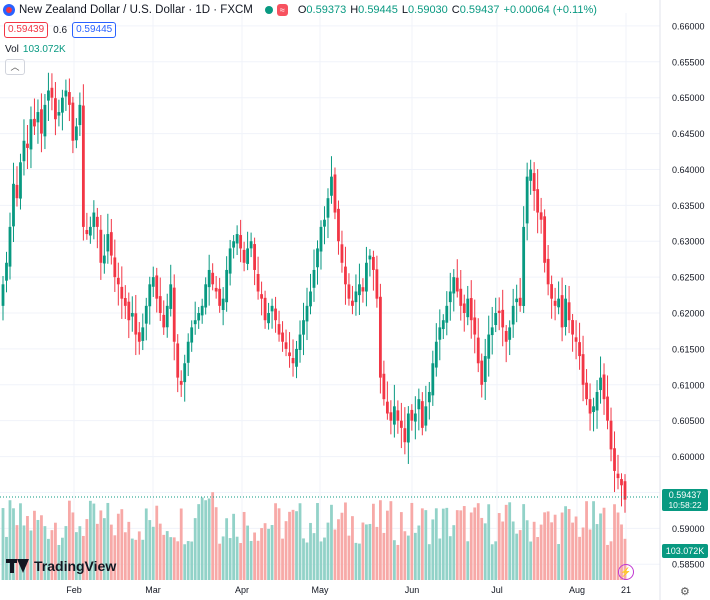  What do you see at coordinates (26, 30) in the screenshot?
I see `sell-button: 0.59439` at bounding box center [26, 30].